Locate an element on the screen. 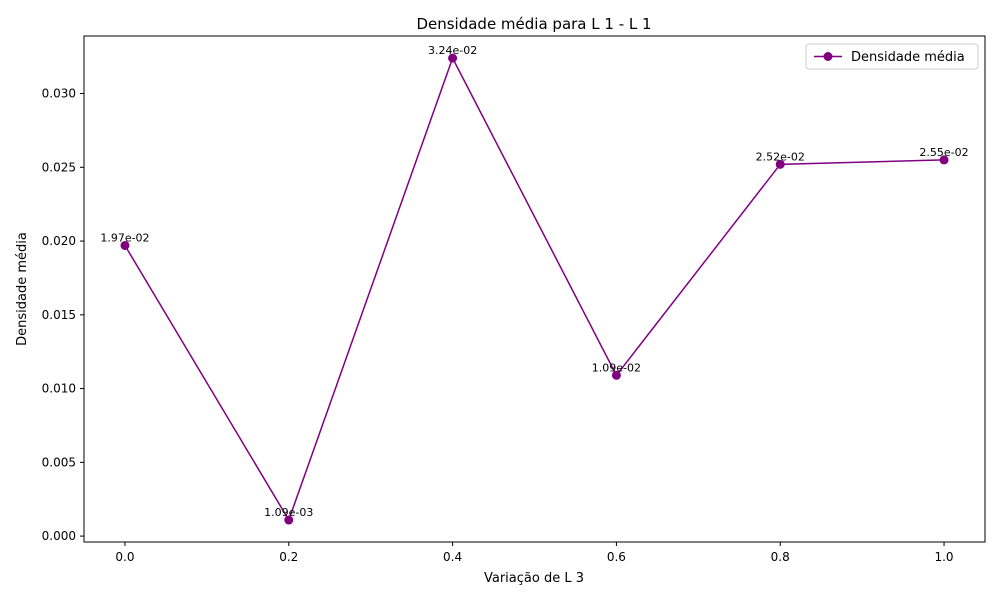  data-label: 1.09e-02 is located at coordinates (616, 367).